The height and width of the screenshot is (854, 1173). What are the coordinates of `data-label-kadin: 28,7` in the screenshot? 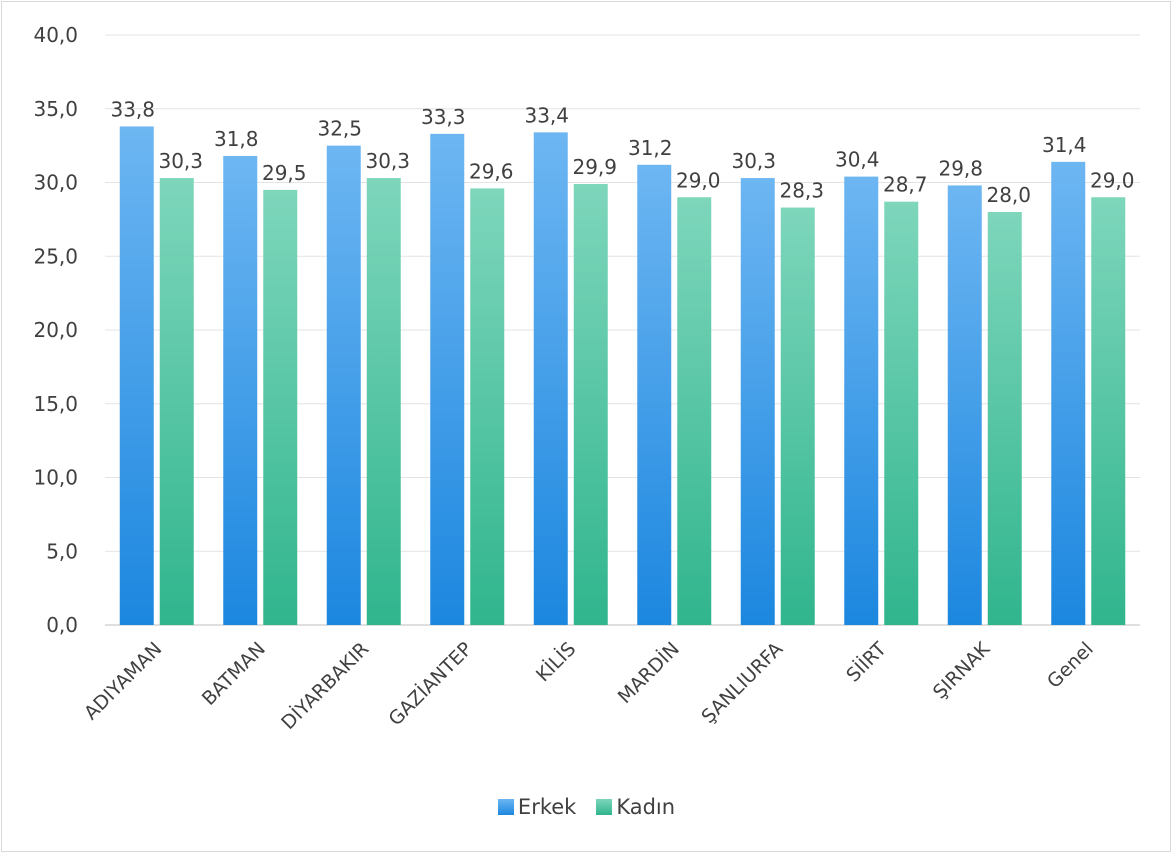 It's located at (905, 185).